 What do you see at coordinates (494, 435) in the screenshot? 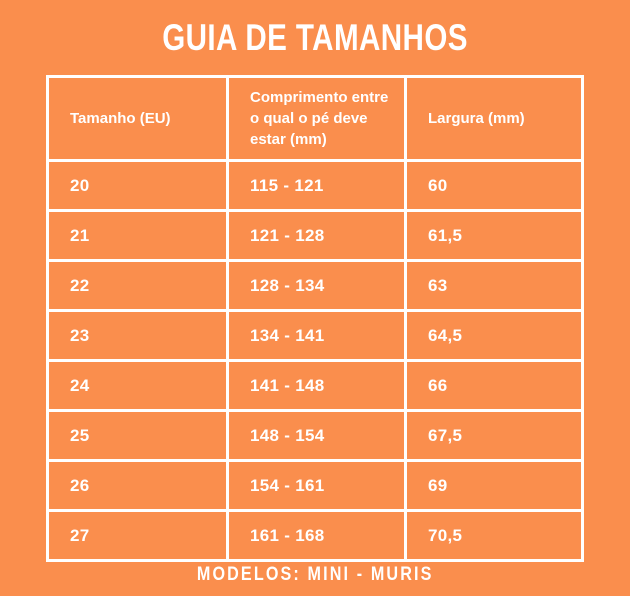
I see `width-cell: 67,5` at bounding box center [494, 435].